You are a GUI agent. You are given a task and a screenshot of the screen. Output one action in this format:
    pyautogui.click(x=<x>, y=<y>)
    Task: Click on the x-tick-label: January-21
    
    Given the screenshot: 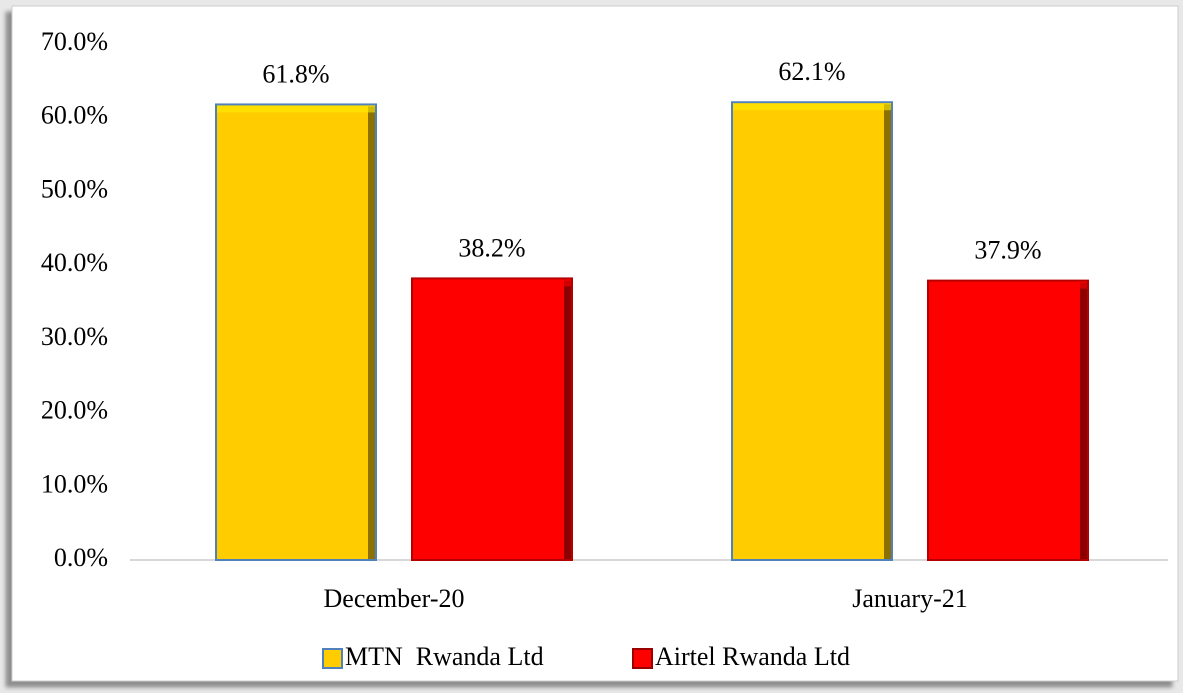 What is the action you would take?
    pyautogui.click(x=910, y=598)
    